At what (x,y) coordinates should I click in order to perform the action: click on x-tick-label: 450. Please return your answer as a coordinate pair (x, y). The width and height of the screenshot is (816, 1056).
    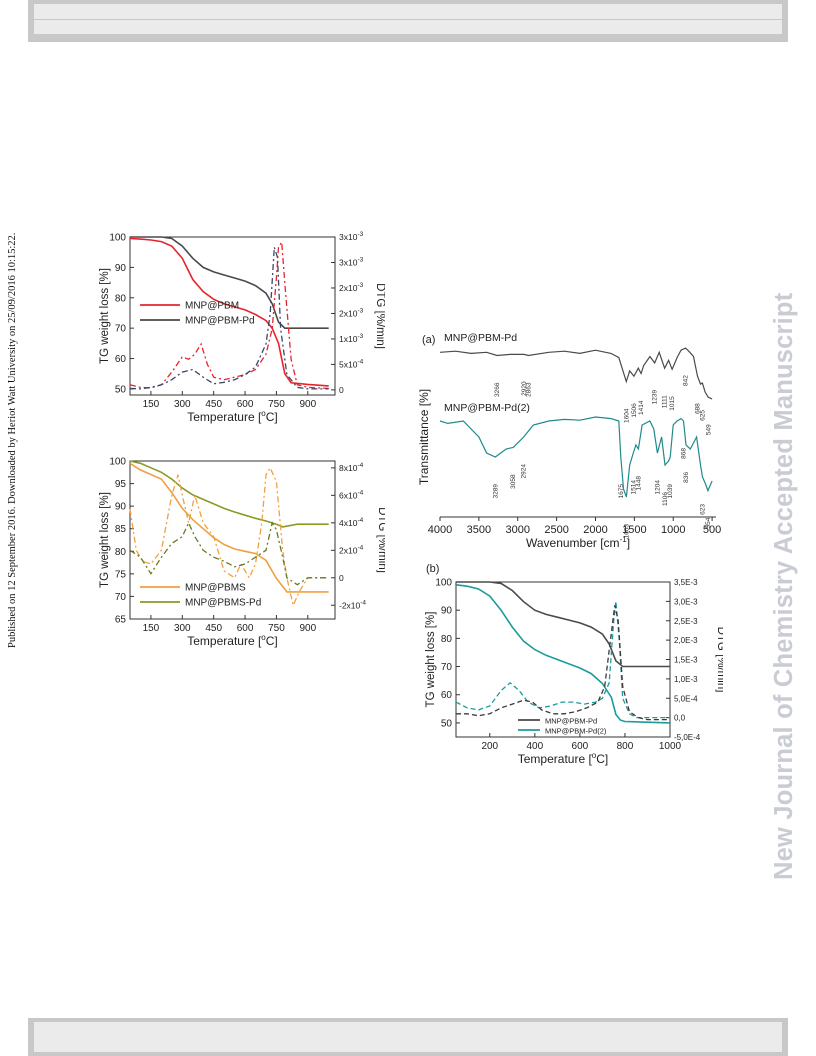
    Looking at the image, I should click on (213, 404).